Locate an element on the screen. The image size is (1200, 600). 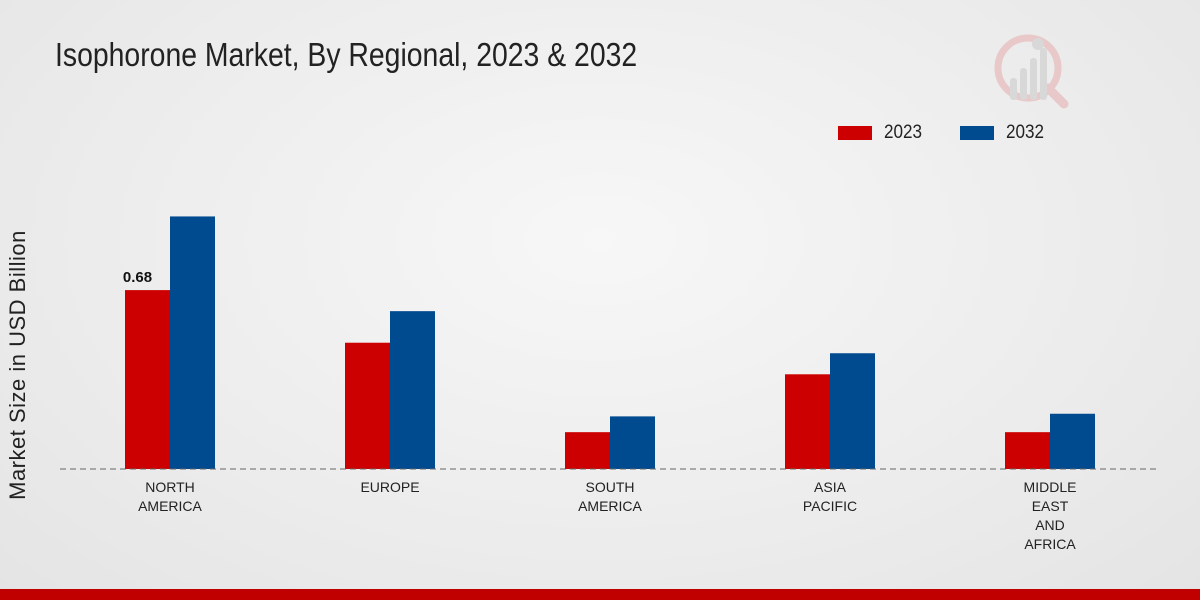
x-tick-label-line: AND is located at coordinates (1050, 525).